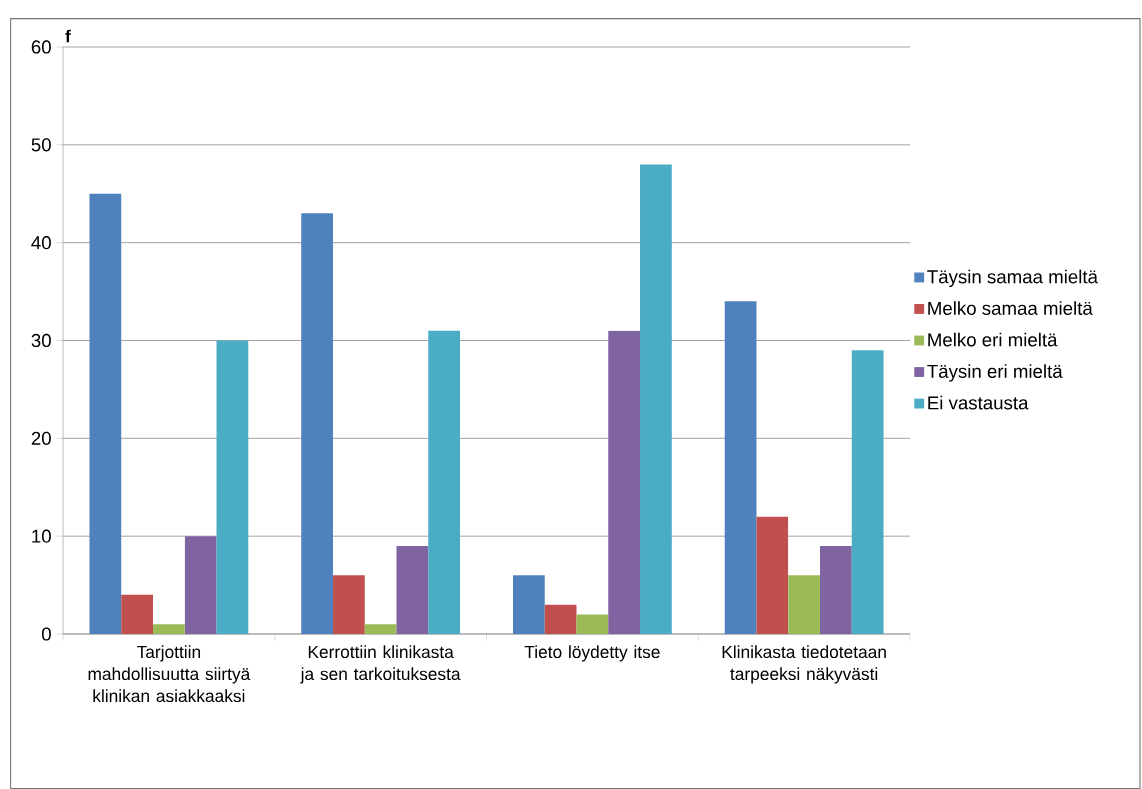 The width and height of the screenshot is (1142, 789). I want to click on x-tick-label: Kerrottiin klinikasta ja sen tarkoituksesta, so click(380, 664).